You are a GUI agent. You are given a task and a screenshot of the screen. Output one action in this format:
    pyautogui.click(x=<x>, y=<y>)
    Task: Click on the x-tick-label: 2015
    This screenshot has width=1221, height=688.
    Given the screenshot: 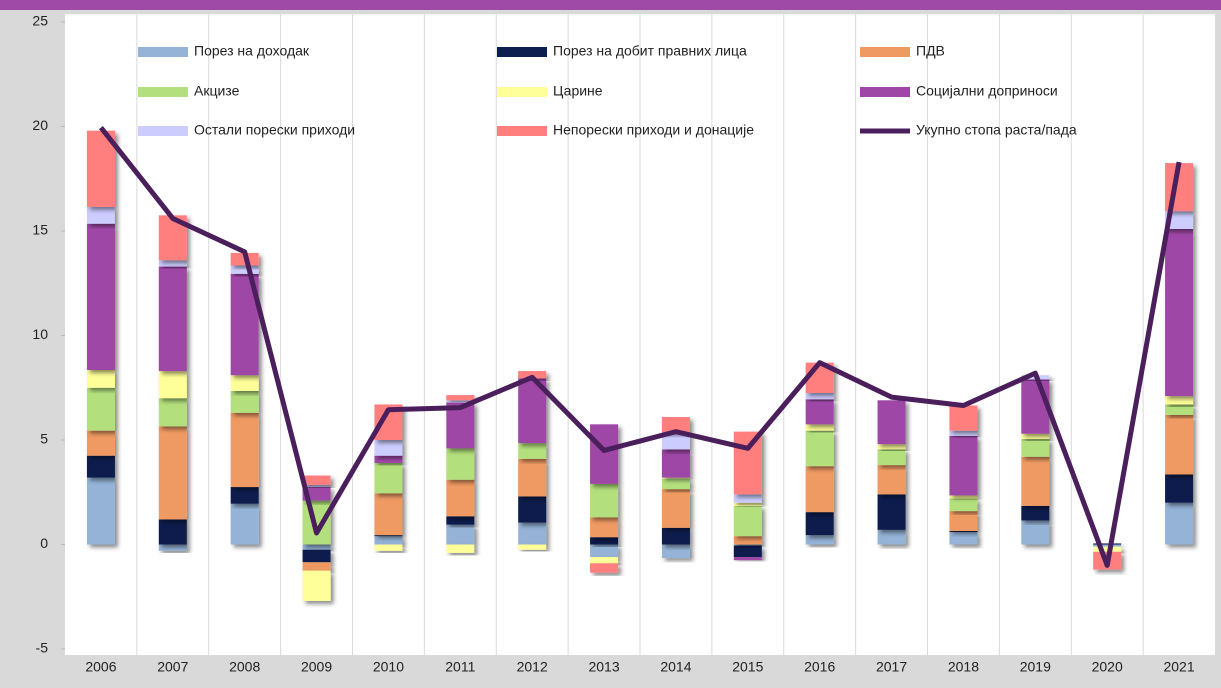 What is the action you would take?
    pyautogui.click(x=747, y=667)
    